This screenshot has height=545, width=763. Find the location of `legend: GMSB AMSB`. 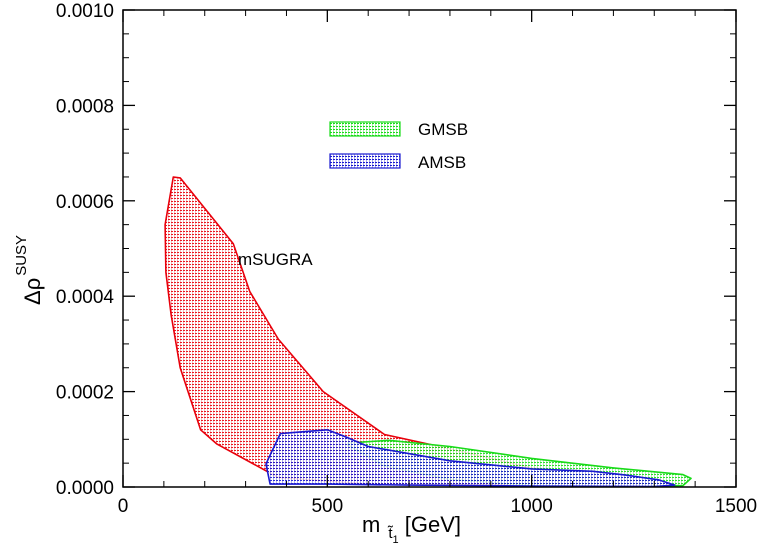

legend: GMSB AMSB is located at coordinates (398, 146).